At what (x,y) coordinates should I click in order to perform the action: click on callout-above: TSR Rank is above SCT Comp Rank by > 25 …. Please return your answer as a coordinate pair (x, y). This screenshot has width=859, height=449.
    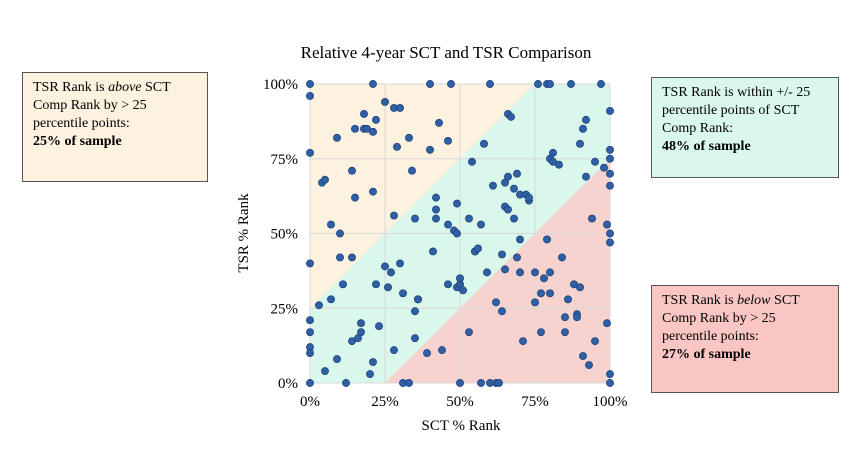
    Looking at the image, I should click on (115, 127).